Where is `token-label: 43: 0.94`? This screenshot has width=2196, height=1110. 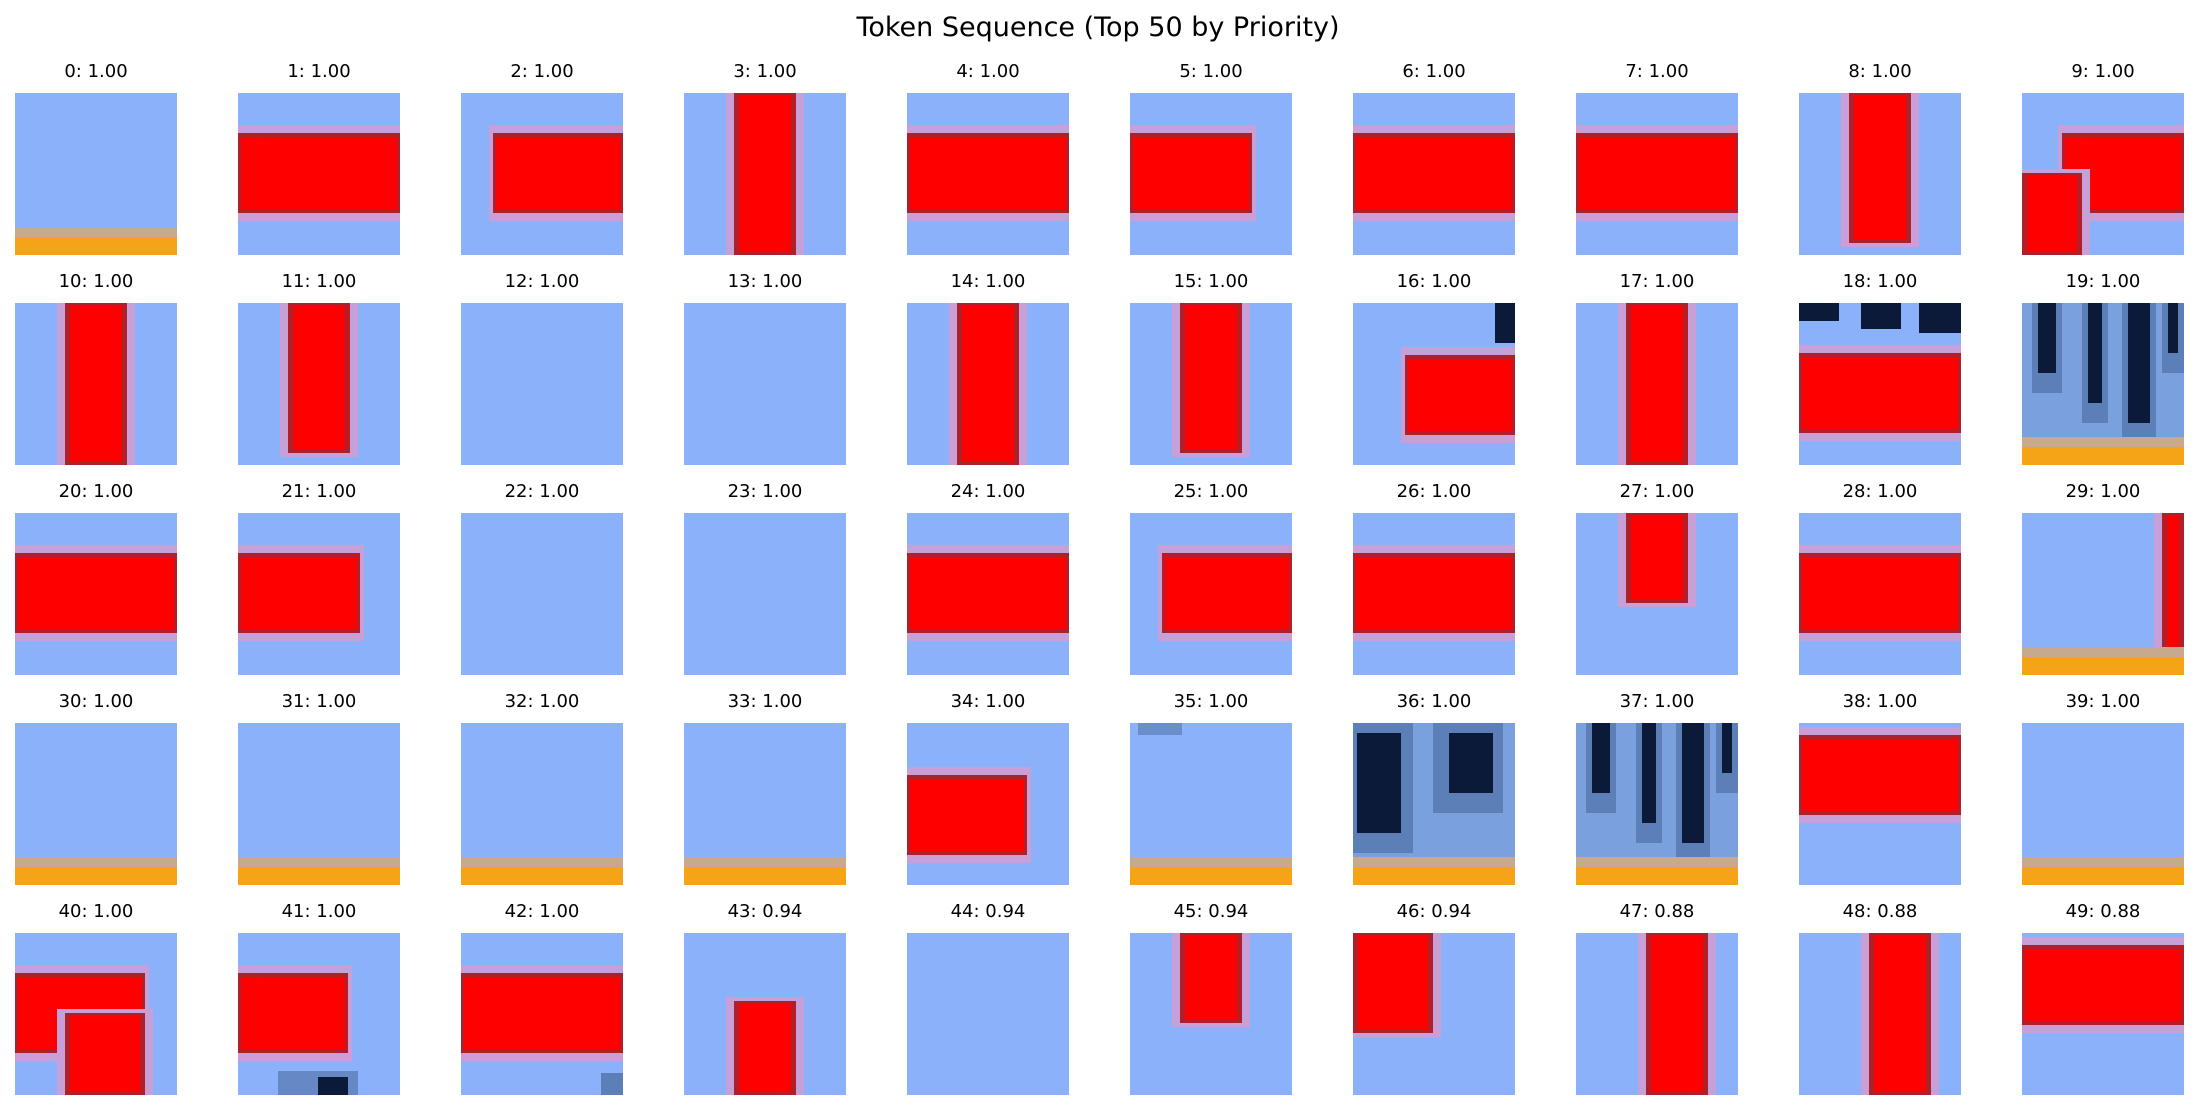 token-label: 43: 0.94 is located at coordinates (765, 911).